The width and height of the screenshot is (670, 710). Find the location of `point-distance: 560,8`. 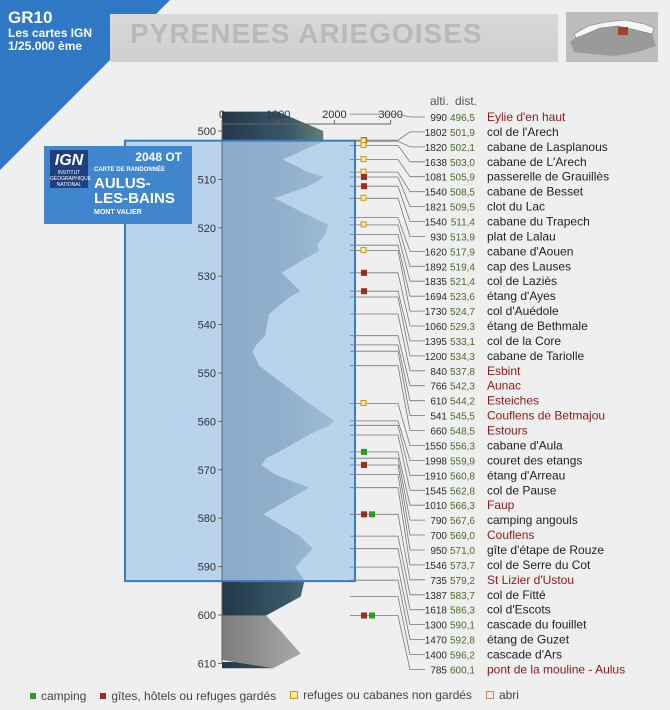

point-distance: 560,8 is located at coordinates (462, 476).